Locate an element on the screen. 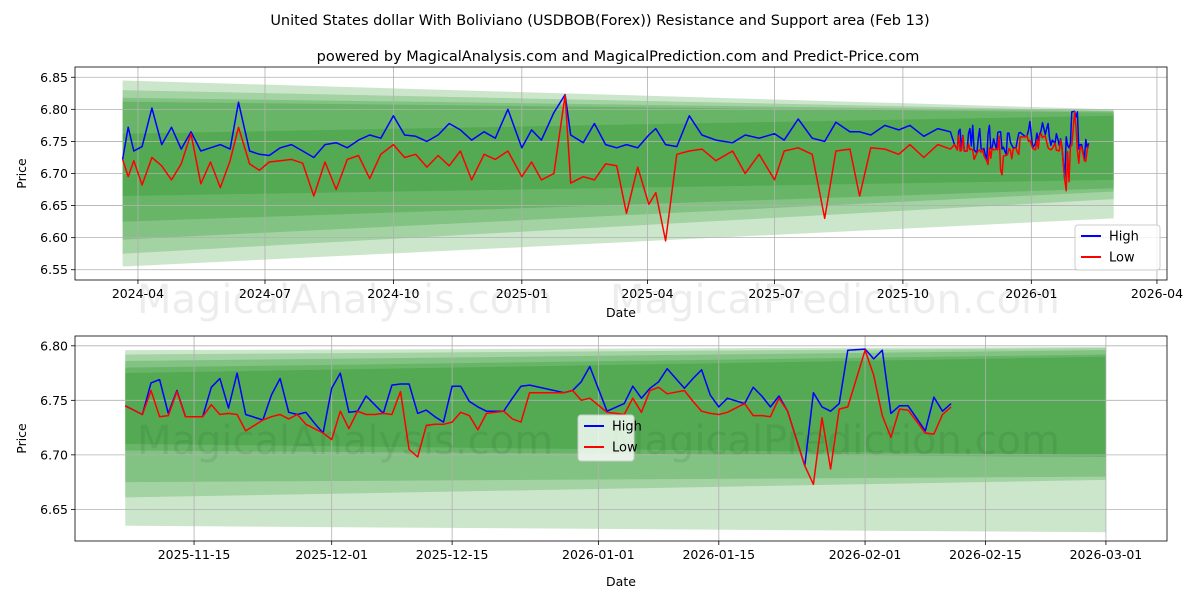  x-tick-label: 2025-10 is located at coordinates (903, 293).